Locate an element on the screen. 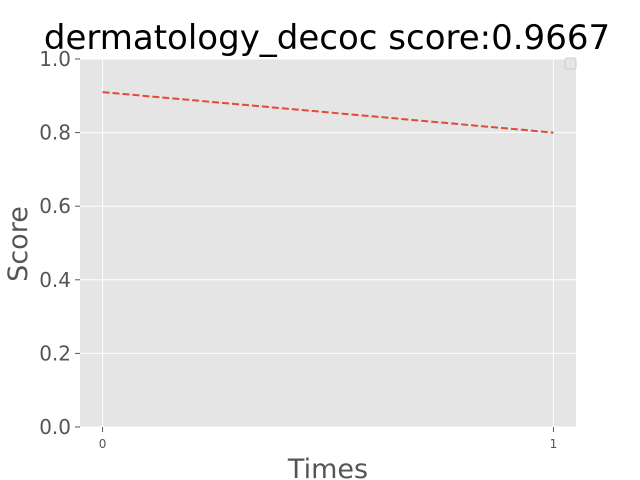 Image resolution: width=640 pixels, height=480 pixels. y-axis-label: Score is located at coordinates (18, 244).